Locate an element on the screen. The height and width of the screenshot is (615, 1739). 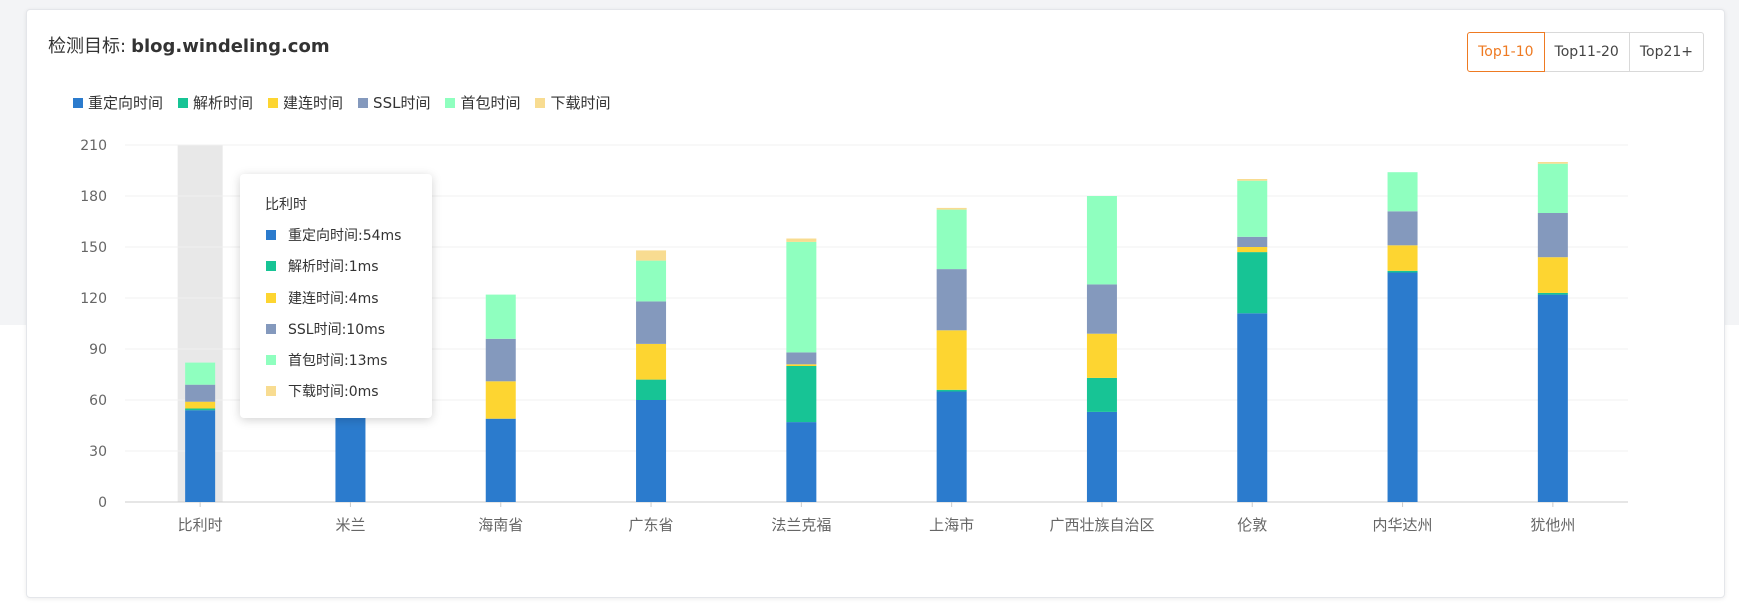
legend-item-ssl: SSL时间 is located at coordinates (394, 102).